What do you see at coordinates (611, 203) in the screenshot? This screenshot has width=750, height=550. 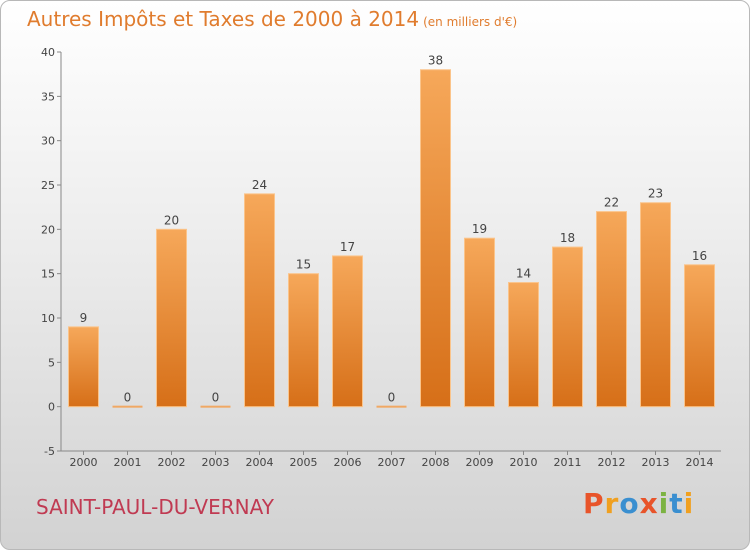 I see `data-label: 22` at bounding box center [611, 203].